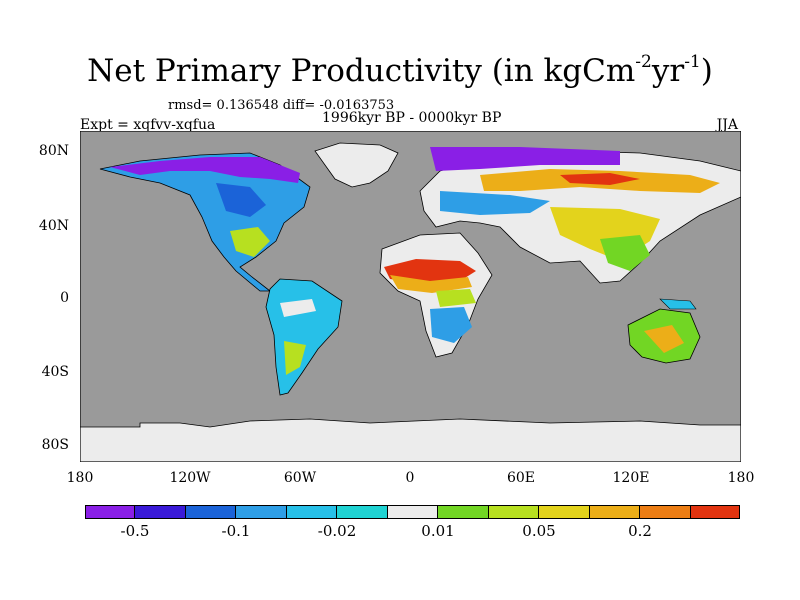  I want to click on lat-label-80s: 80S, so click(55, 445).